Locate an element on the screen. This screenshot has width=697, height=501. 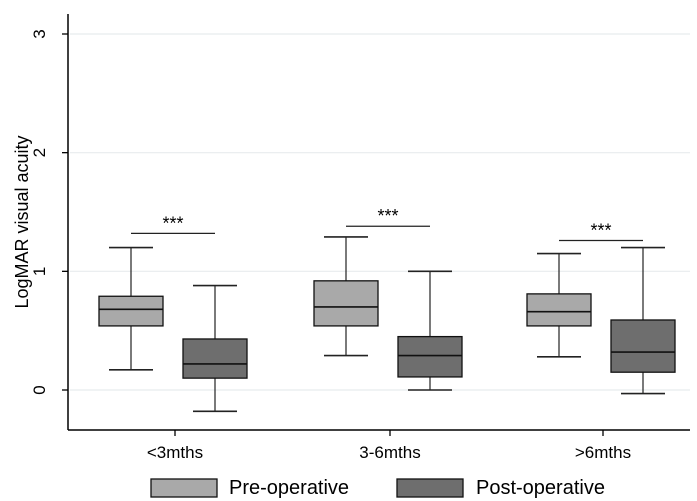
y-tick-label: 3 is located at coordinates (39, 33).